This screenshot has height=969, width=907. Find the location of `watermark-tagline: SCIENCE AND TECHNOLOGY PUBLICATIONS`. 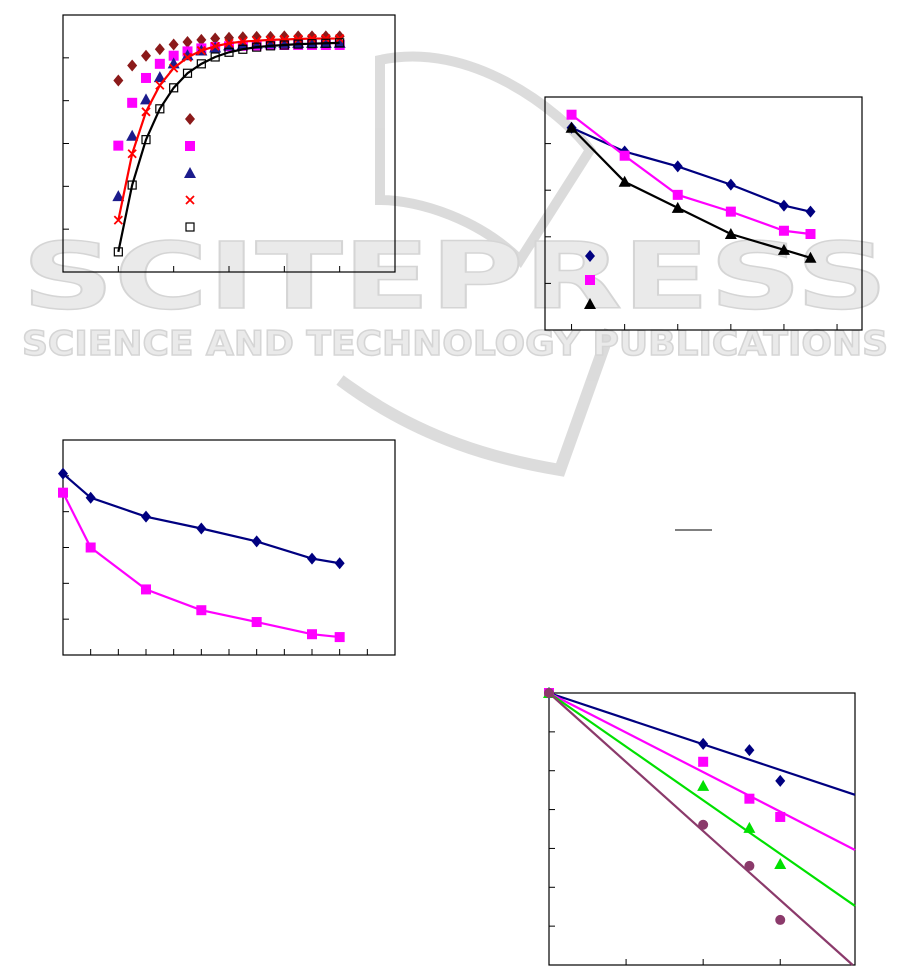

watermark-tagline: SCIENCE AND TECHNOLOGY PUBLICATIONS is located at coordinates (455, 344).